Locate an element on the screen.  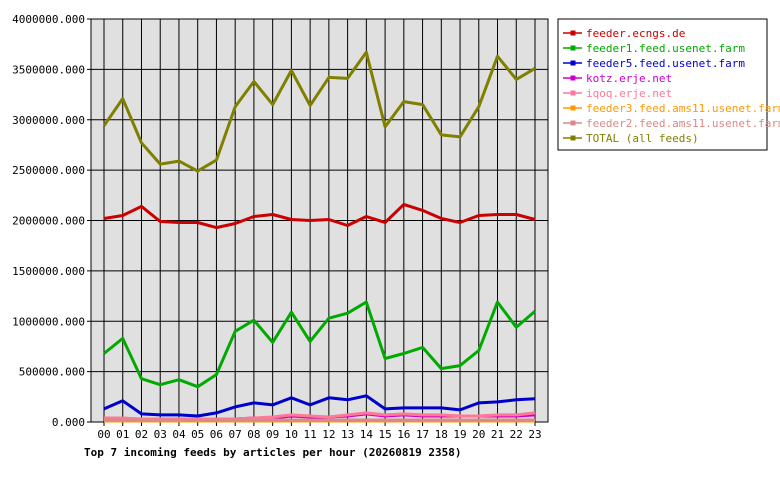
y-tick-label: 500000.000 is located at coordinates (52, 372).